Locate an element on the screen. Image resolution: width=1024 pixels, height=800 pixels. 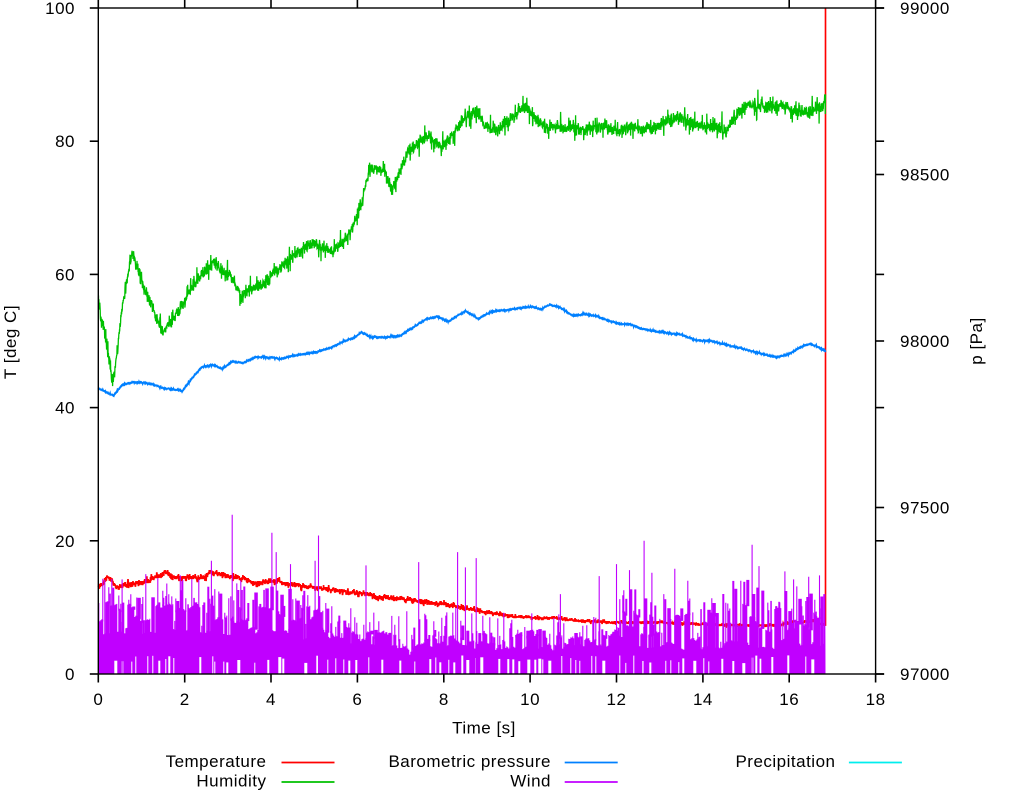
svg-text: 12 is located at coordinates (617, 699).